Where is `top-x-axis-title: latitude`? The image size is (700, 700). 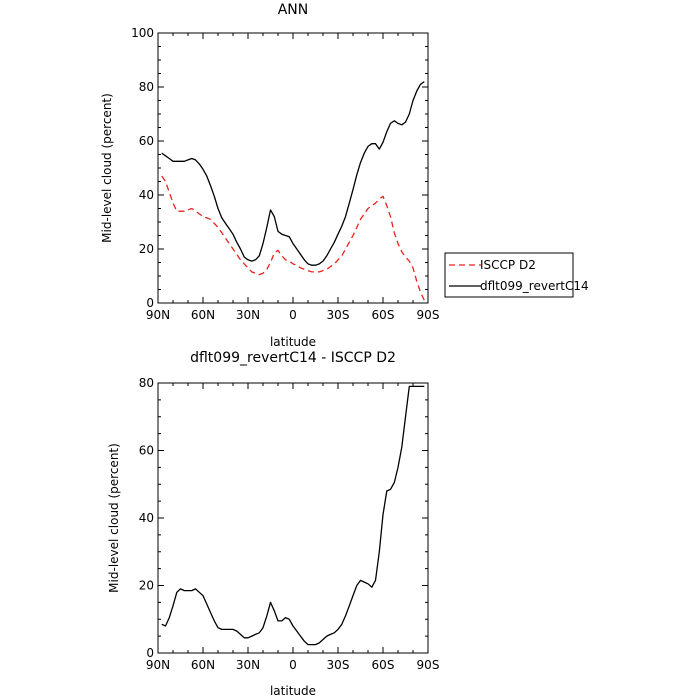
top-x-axis-title: latitude is located at coordinates (293, 342).